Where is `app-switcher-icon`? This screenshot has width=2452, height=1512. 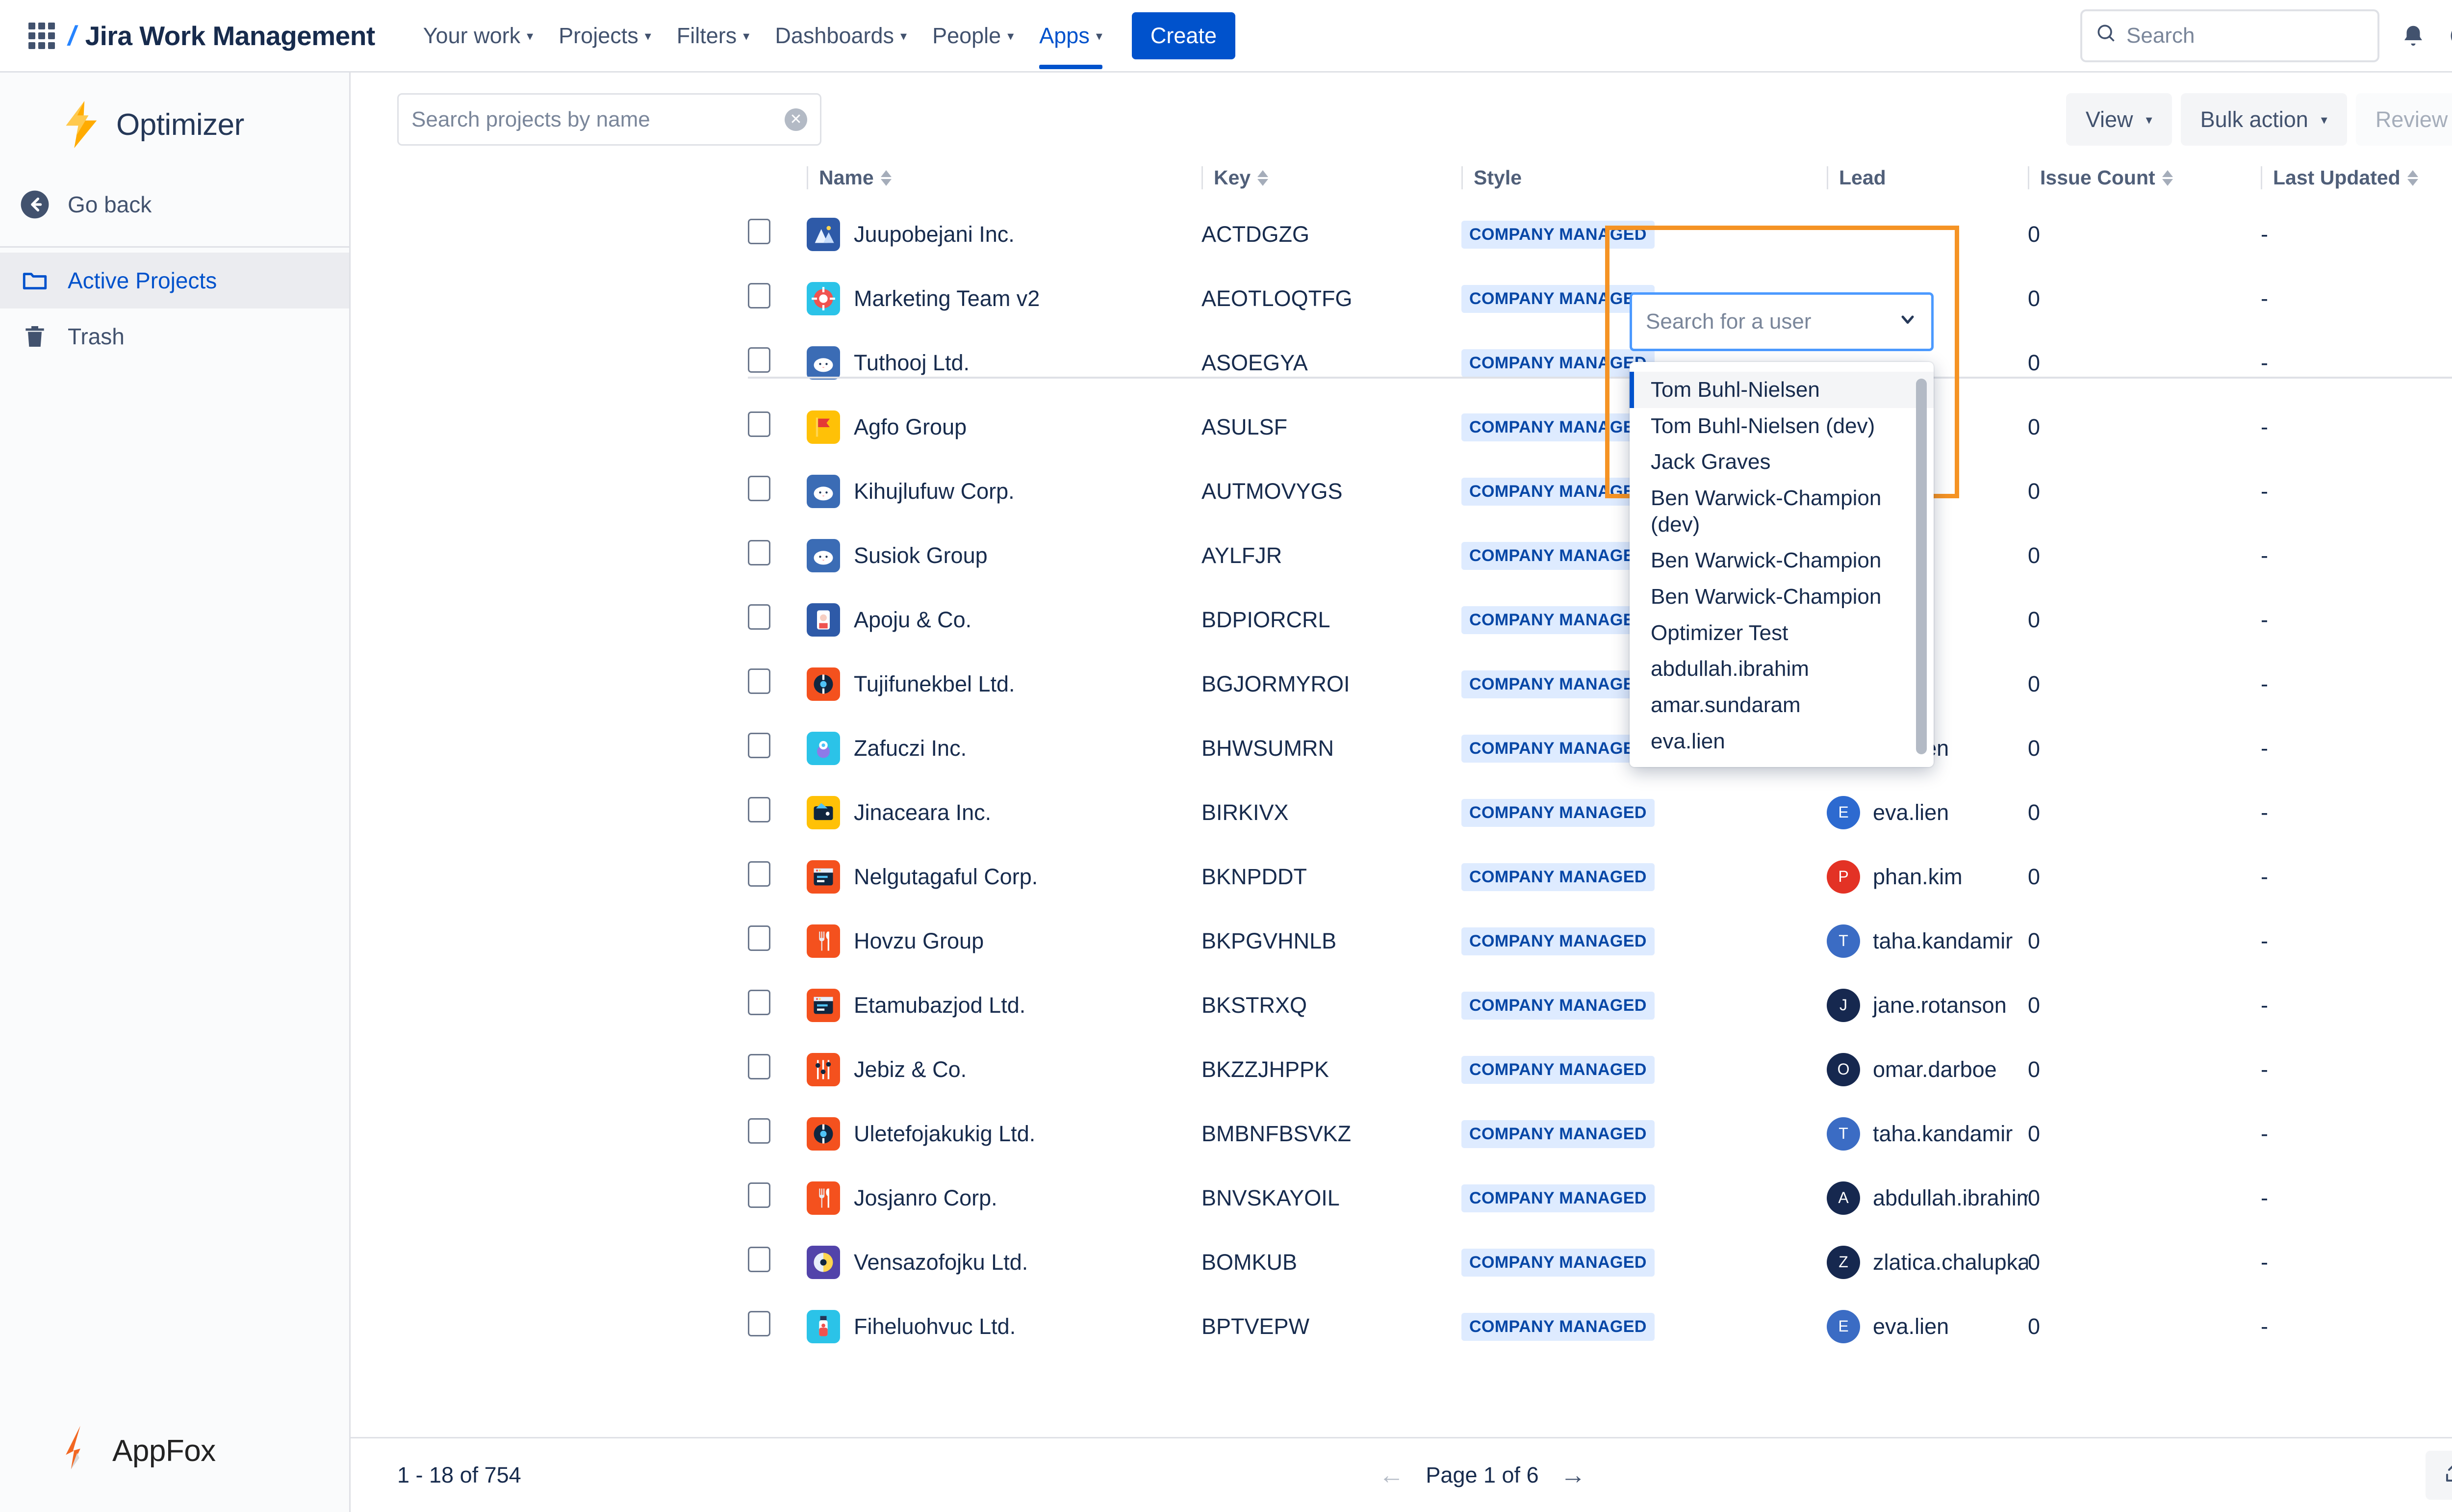
app-switcher-icon is located at coordinates (41, 36).